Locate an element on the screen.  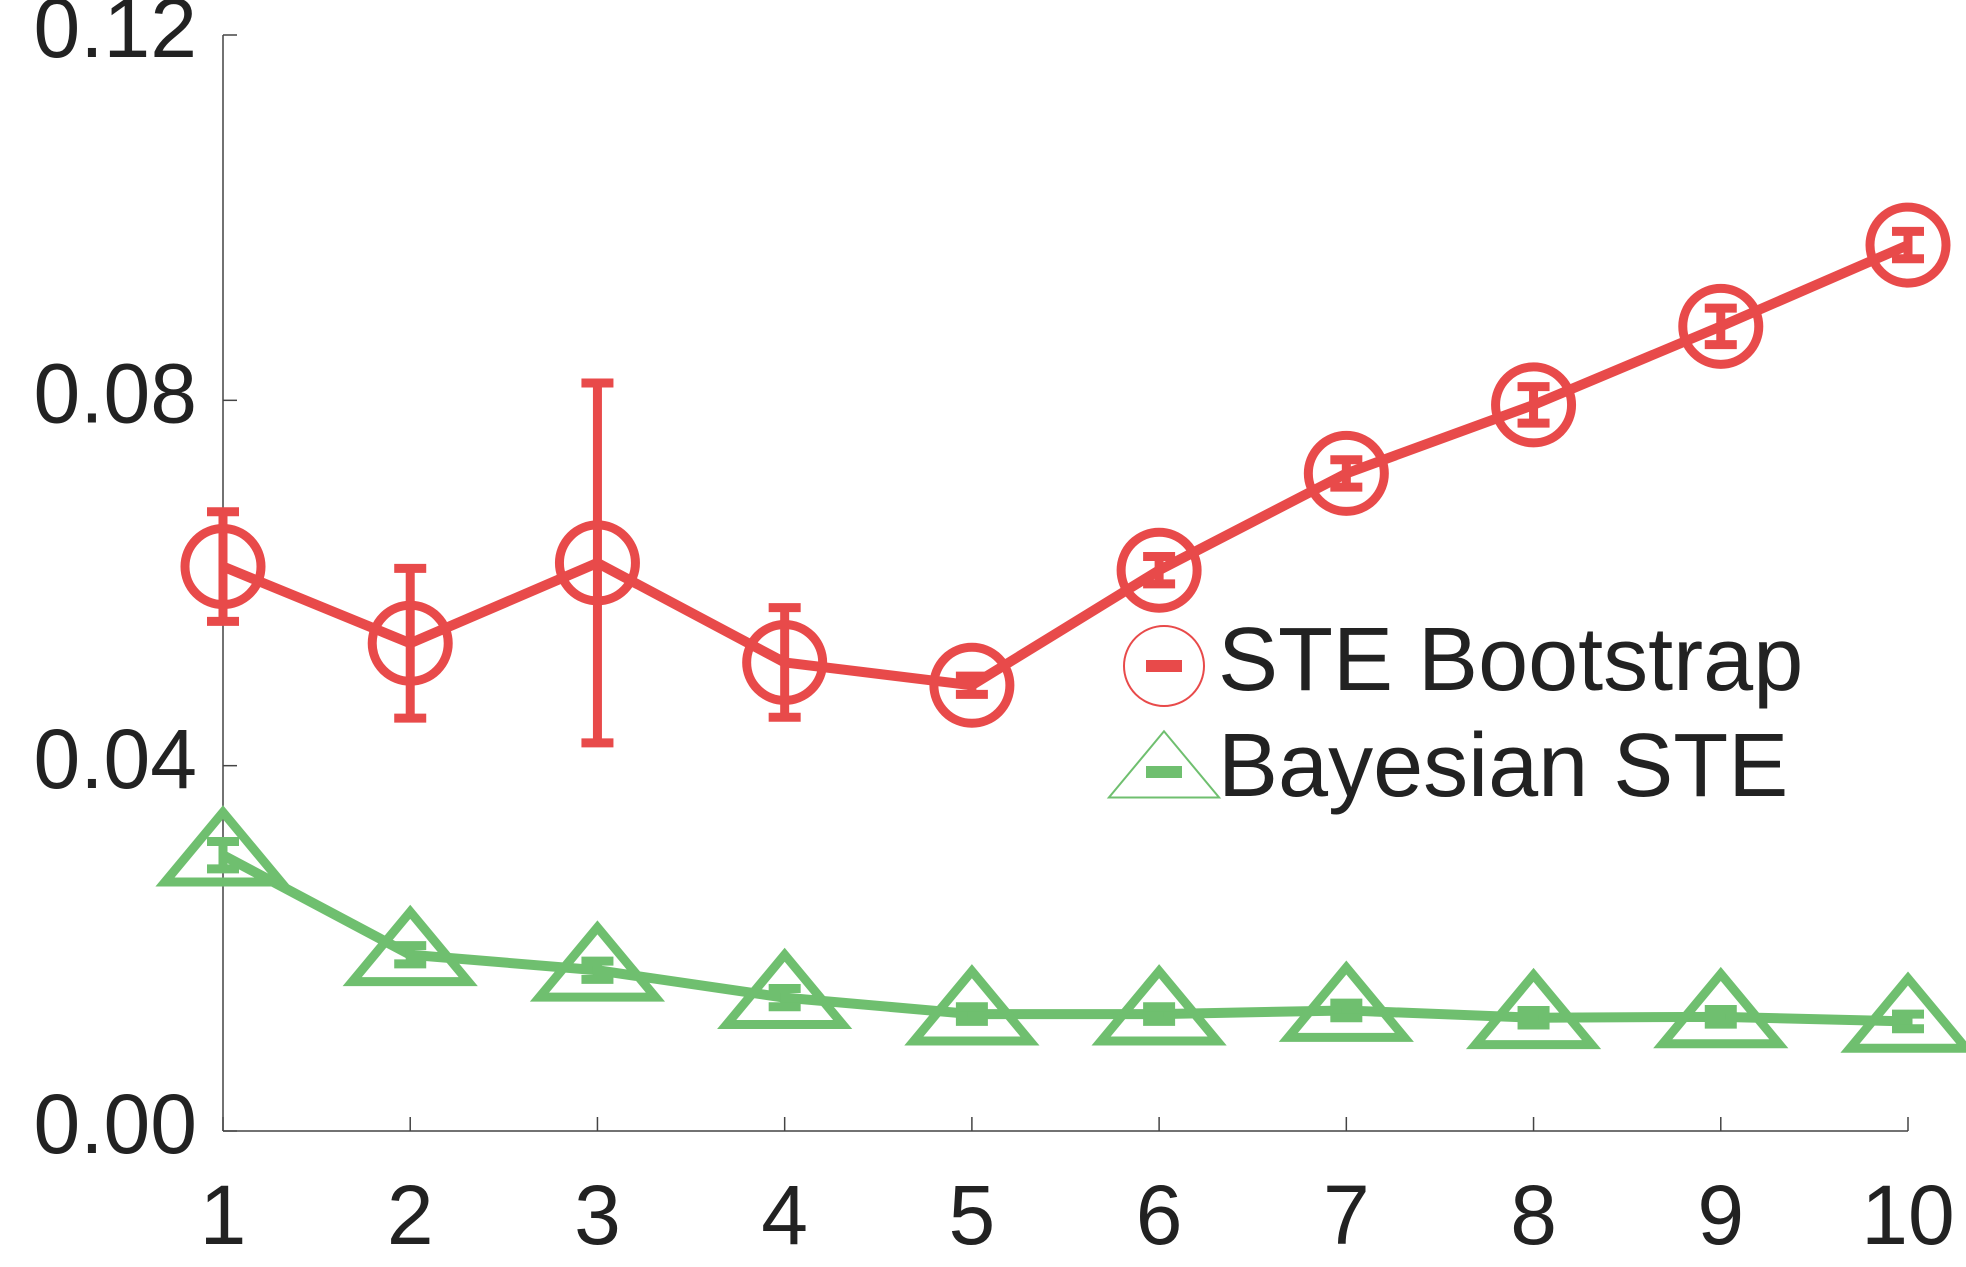
x-tick-label: 7 is located at coordinates (1346, 1215).